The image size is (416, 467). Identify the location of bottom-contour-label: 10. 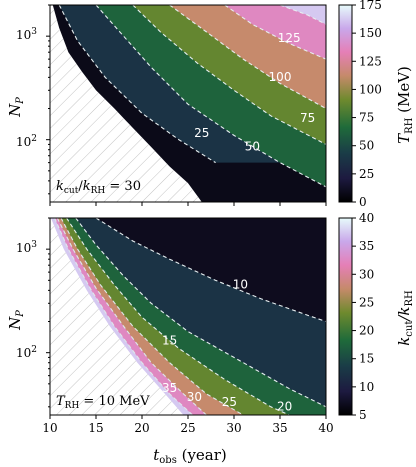
(240, 285).